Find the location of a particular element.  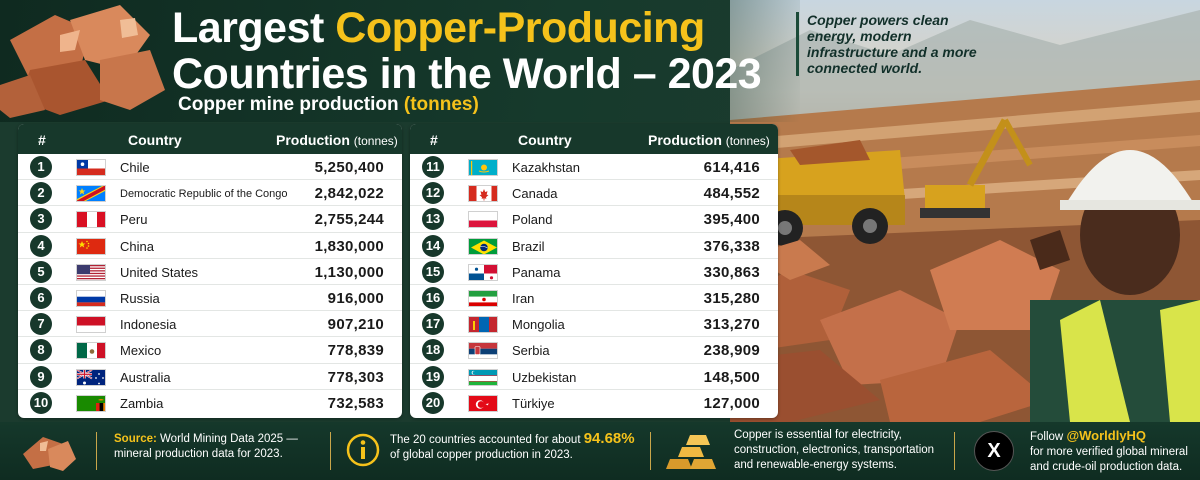

production-value: 315,280 is located at coordinates (731, 298).